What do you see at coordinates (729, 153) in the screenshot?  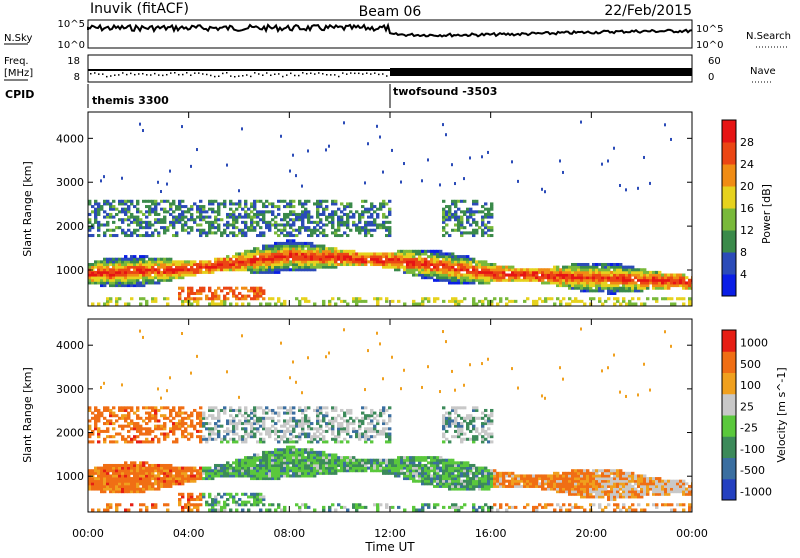 I see `power-colorbar-segment` at bounding box center [729, 153].